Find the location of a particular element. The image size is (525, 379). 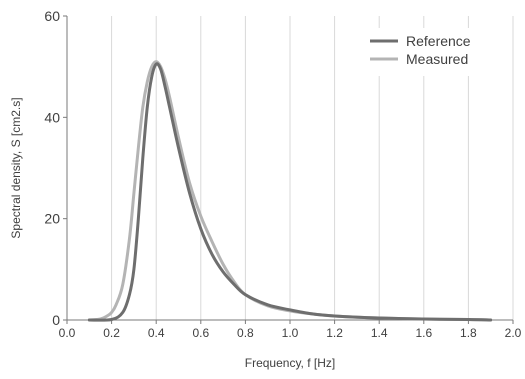

x-tick-label: 2.0 is located at coordinates (513, 333).